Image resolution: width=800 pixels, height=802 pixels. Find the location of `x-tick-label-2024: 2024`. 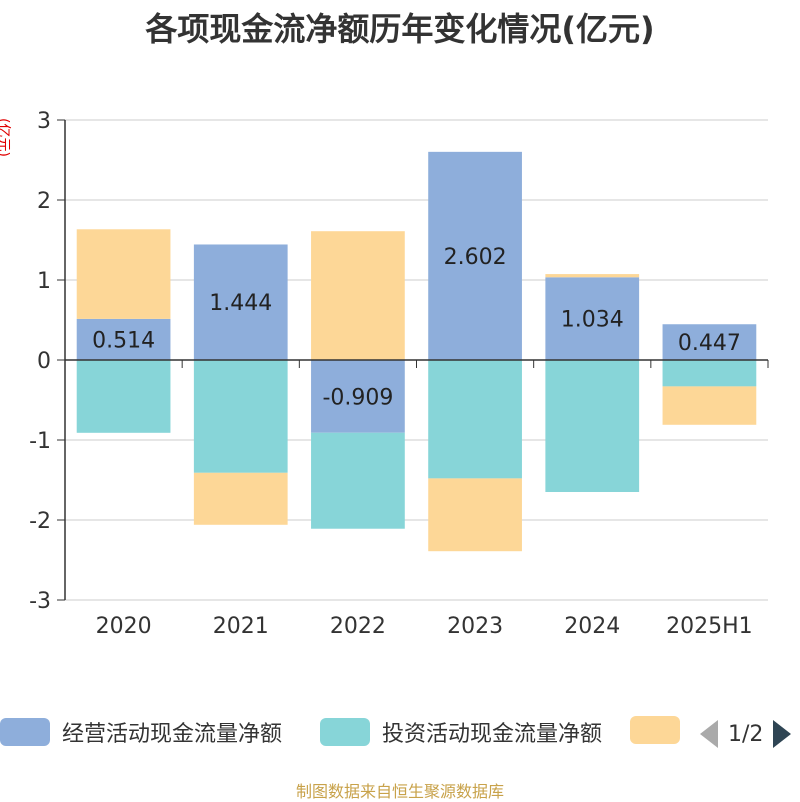

x-tick-label-2024: 2024 is located at coordinates (592, 626).